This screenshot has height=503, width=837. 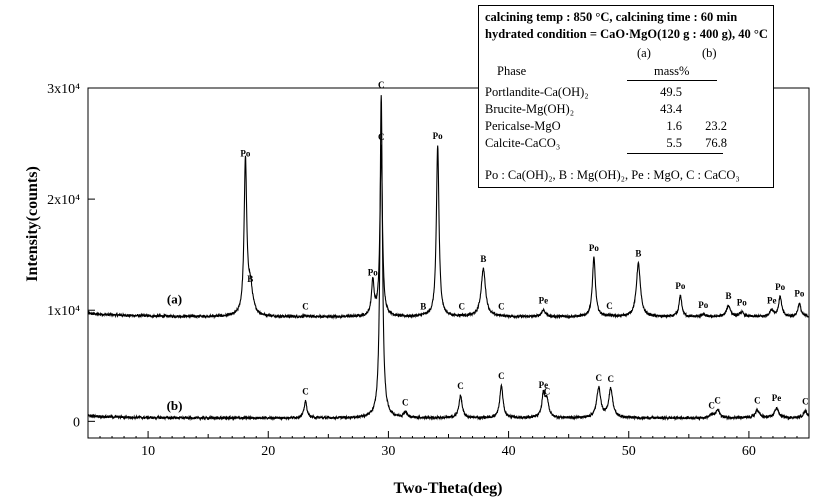 What do you see at coordinates (447, 488) in the screenshot?
I see `x-axis-label: Two-Theta(deg)` at bounding box center [447, 488].